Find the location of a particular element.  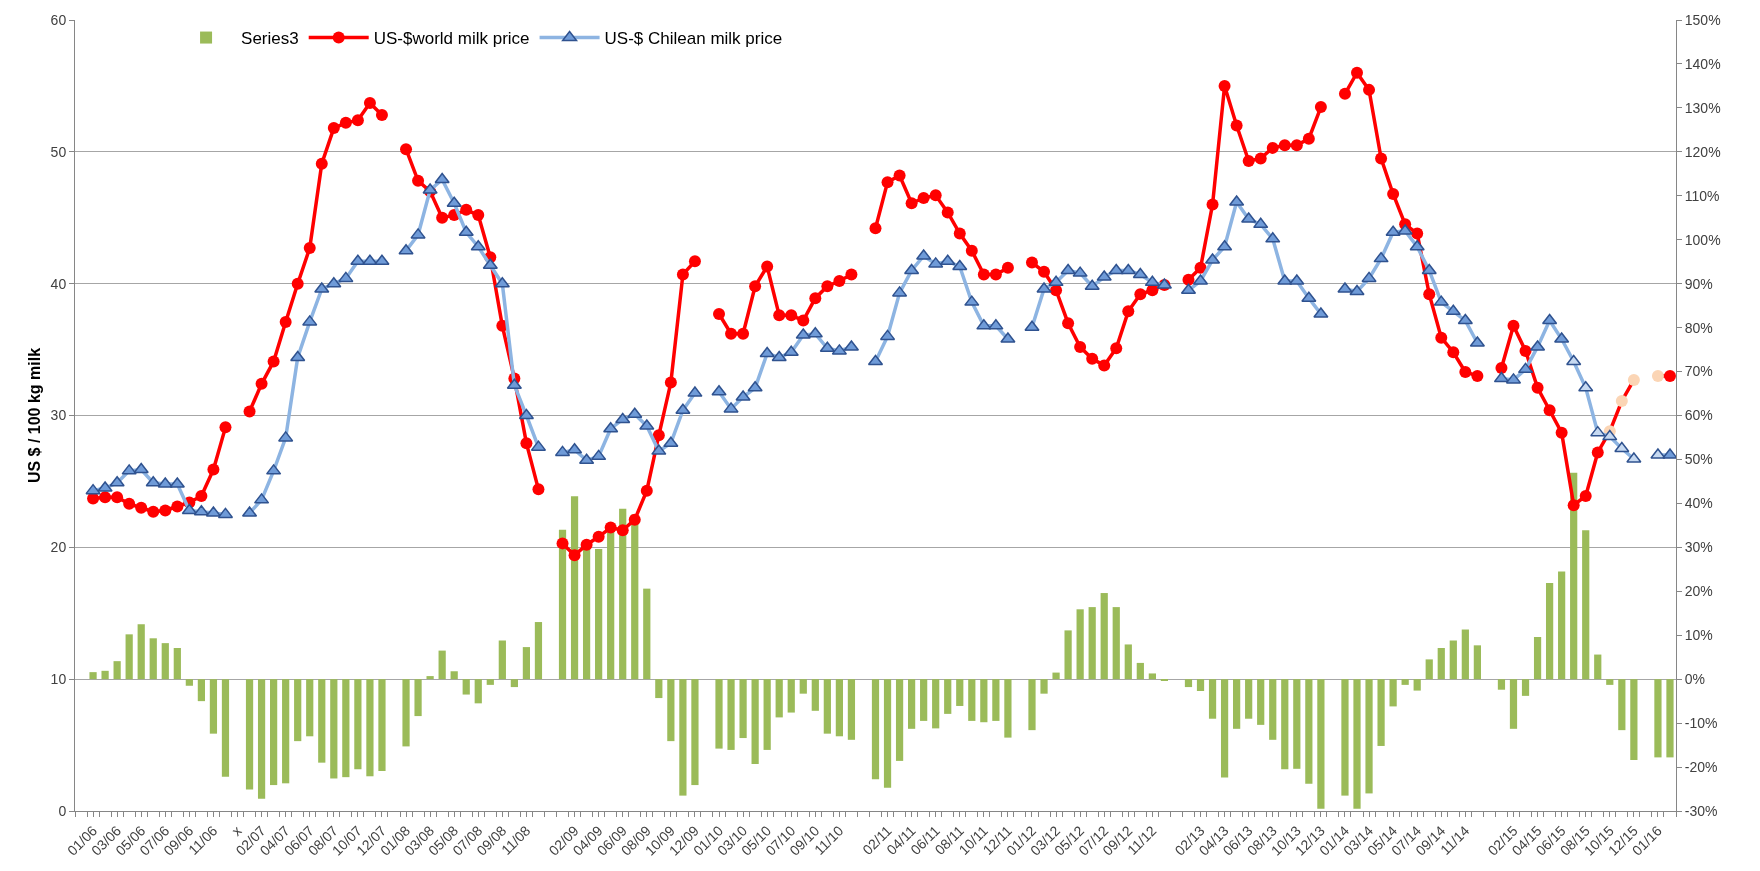

y-tick-label: 50 is located at coordinates (58, 151).